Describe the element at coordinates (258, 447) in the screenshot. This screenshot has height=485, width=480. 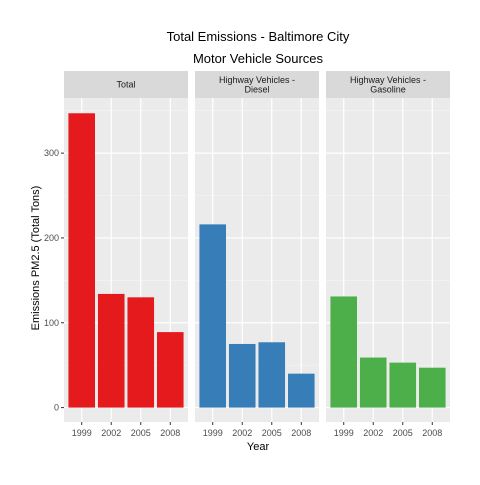
I see `x-axis-title: Year` at that location.